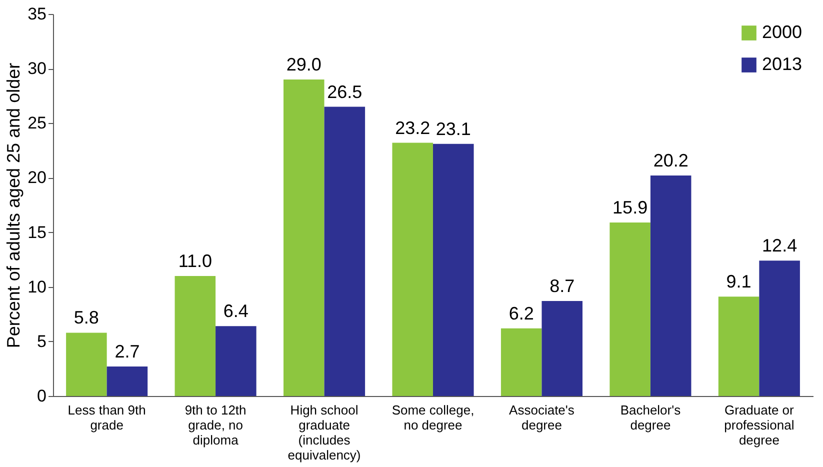 Image resolution: width=823 pixels, height=467 pixels. What do you see at coordinates (412, 128) in the screenshot?
I see `data-label: 23.2` at bounding box center [412, 128].